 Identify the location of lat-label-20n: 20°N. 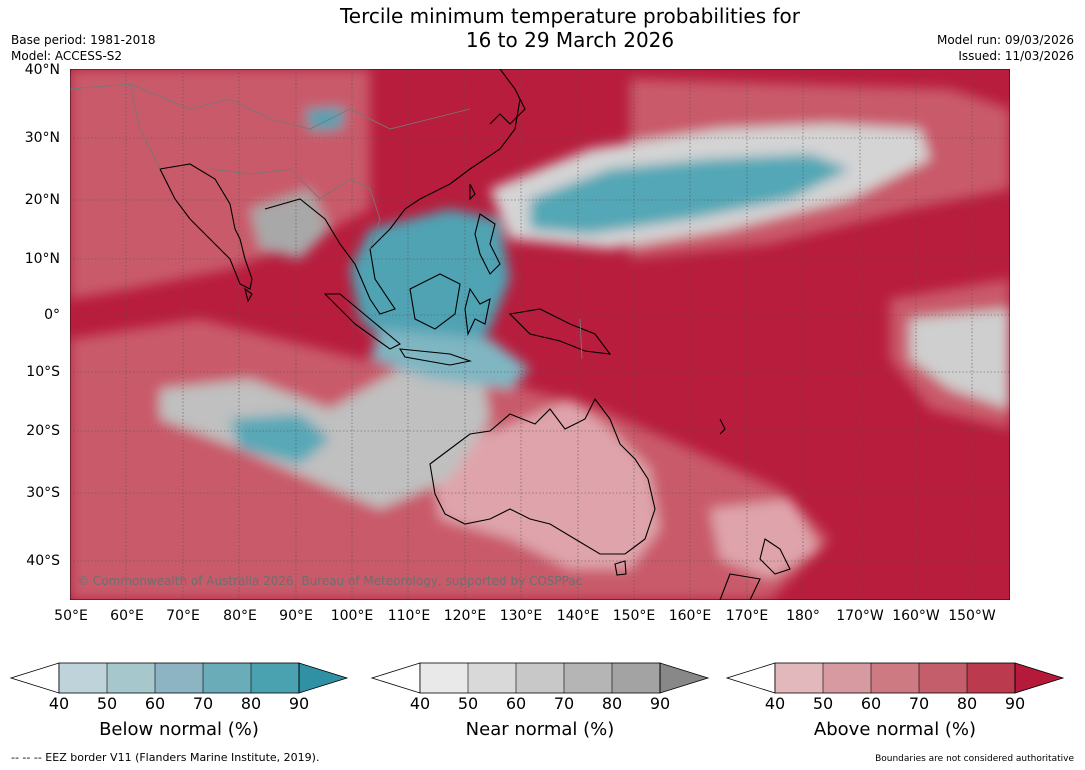
(42, 200).